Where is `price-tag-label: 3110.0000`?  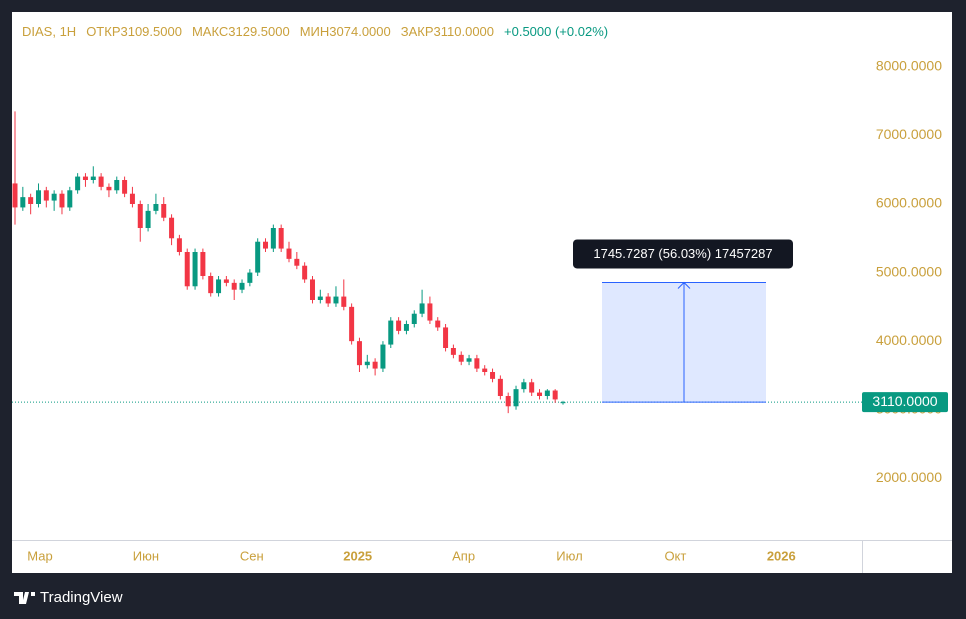 price-tag-label: 3110.0000 is located at coordinates (904, 401).